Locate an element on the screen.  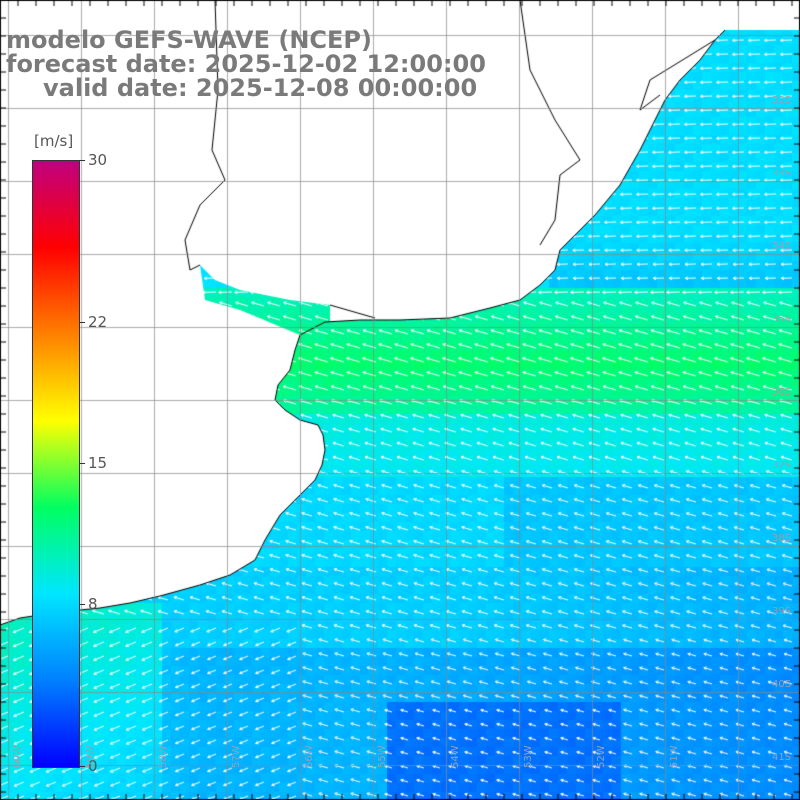
forecast-date: forecast date: 2025-12-02 12:00:00 is located at coordinates (246, 64).